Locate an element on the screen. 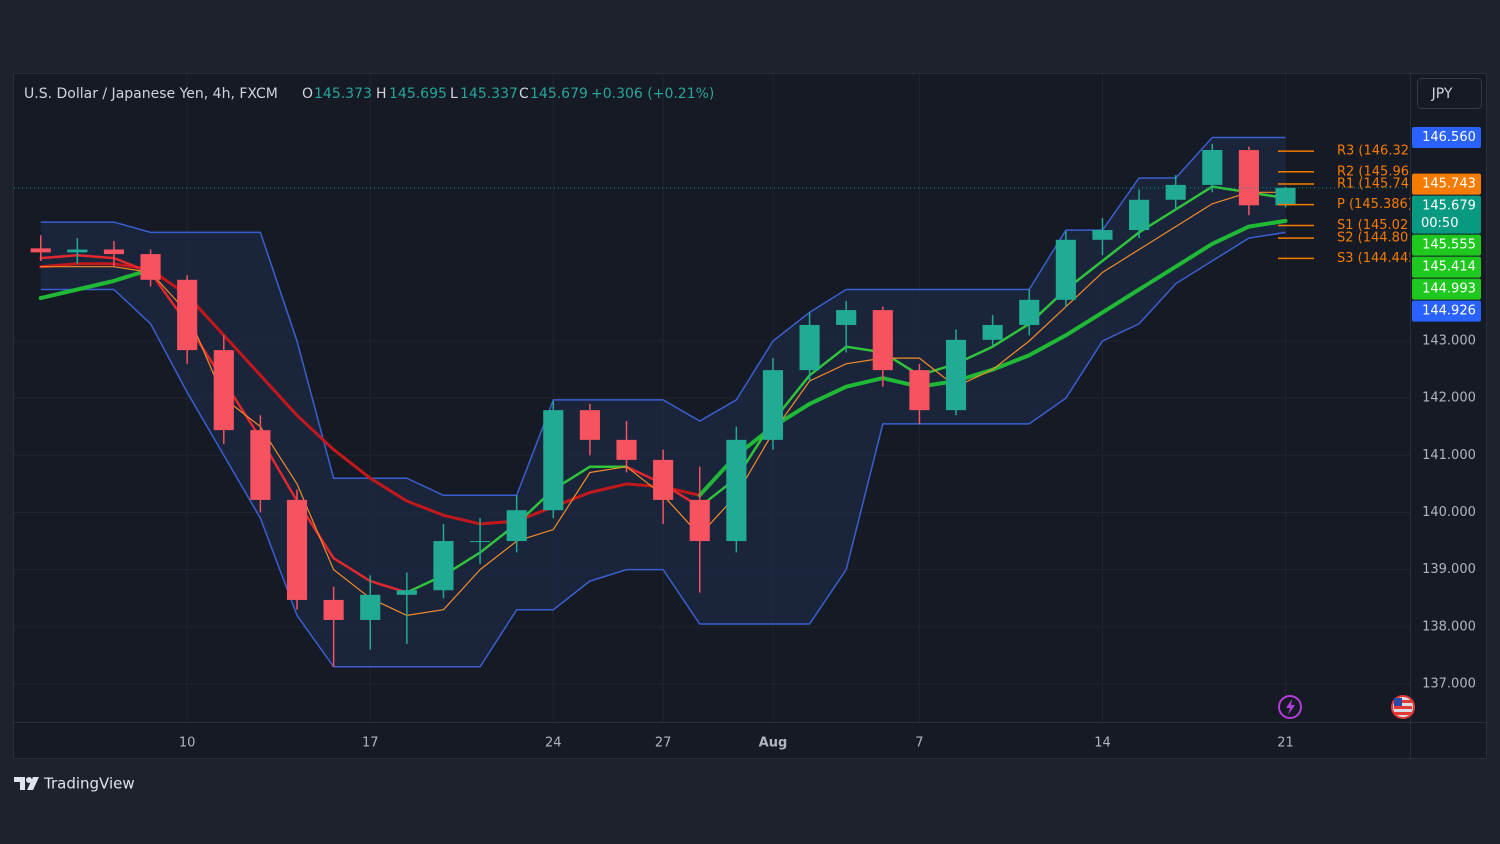 The image size is (1500, 844). pivot-label: R3 (146.32 is located at coordinates (1373, 151).